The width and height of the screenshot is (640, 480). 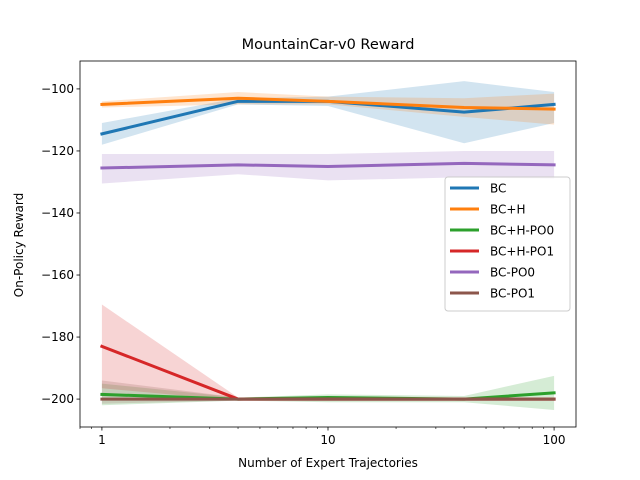 I want to click on legend-label-1: BC+H, so click(x=507, y=210).